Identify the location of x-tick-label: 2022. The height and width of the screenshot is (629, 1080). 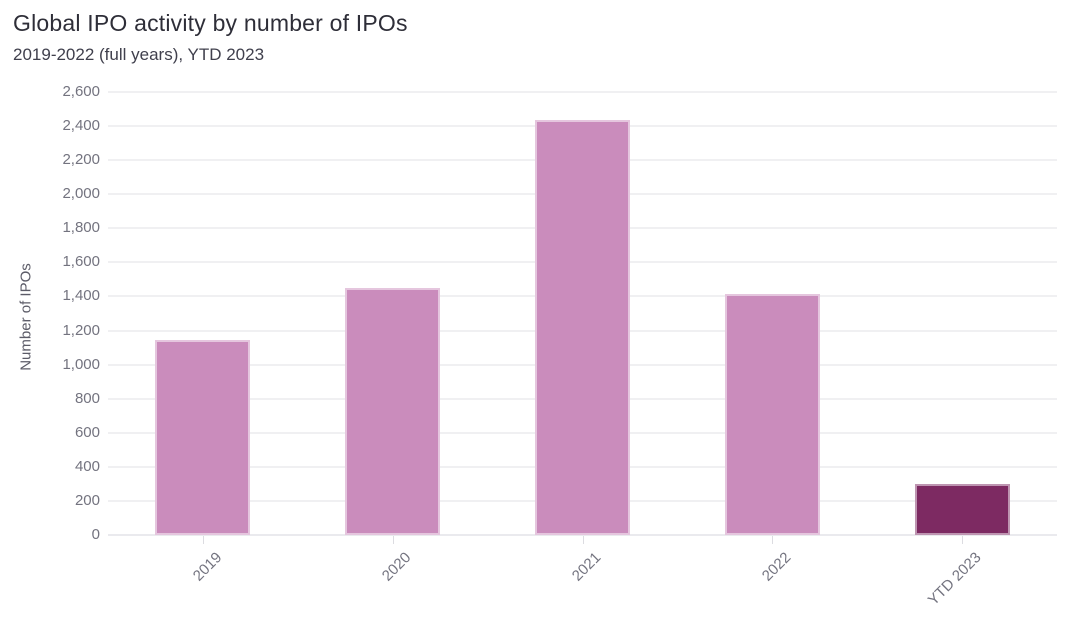
(776, 567).